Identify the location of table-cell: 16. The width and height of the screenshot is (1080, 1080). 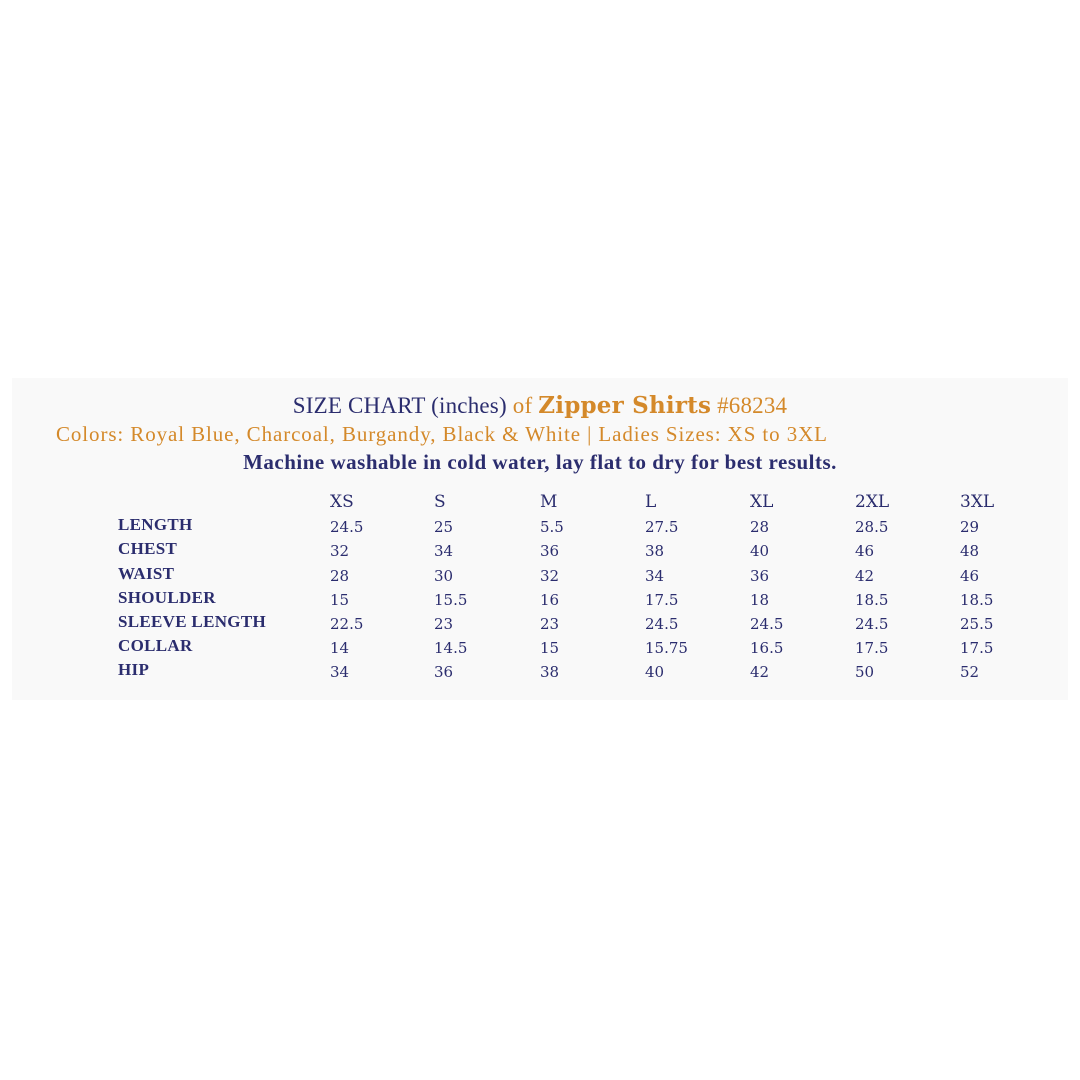
(550, 599).